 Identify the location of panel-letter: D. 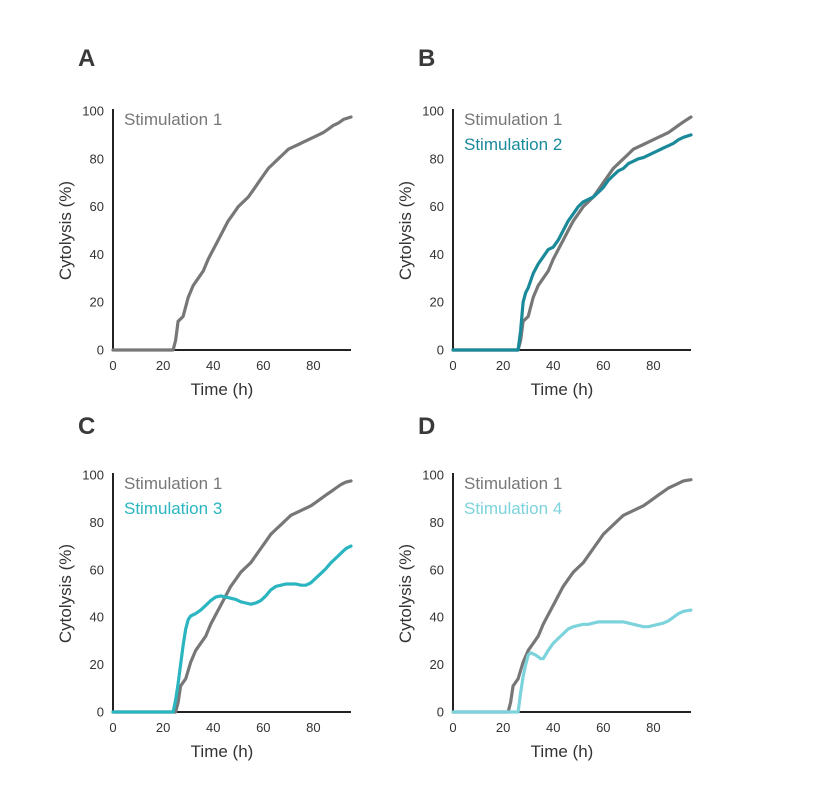
(426, 426).